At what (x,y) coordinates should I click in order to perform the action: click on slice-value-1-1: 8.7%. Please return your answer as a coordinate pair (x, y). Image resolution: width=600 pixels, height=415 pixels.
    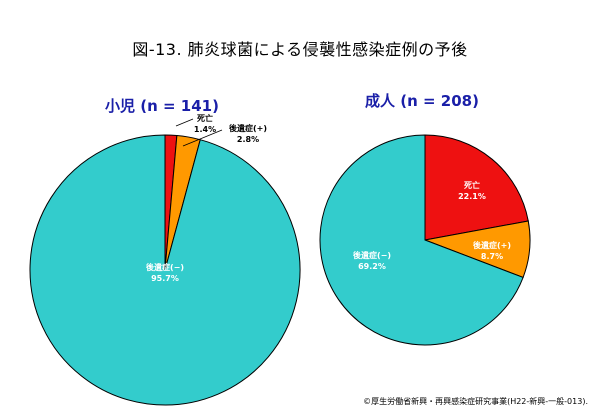
    Looking at the image, I should click on (492, 256).